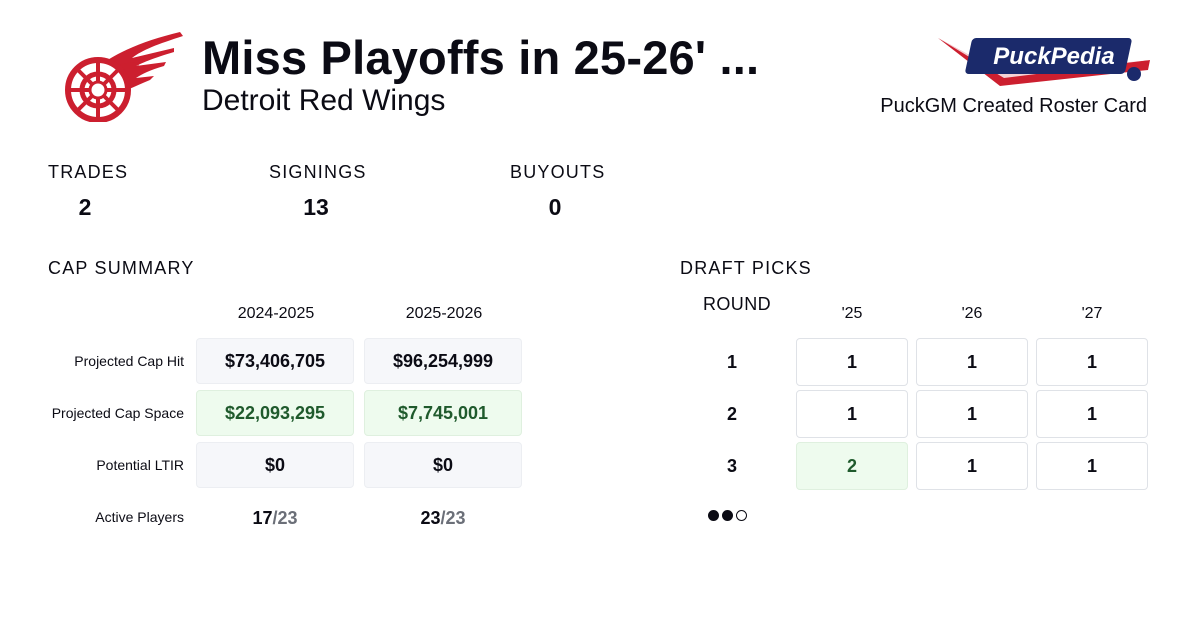  Describe the element at coordinates (139, 517) in the screenshot. I see `row-label-active-players: Active Players` at that location.